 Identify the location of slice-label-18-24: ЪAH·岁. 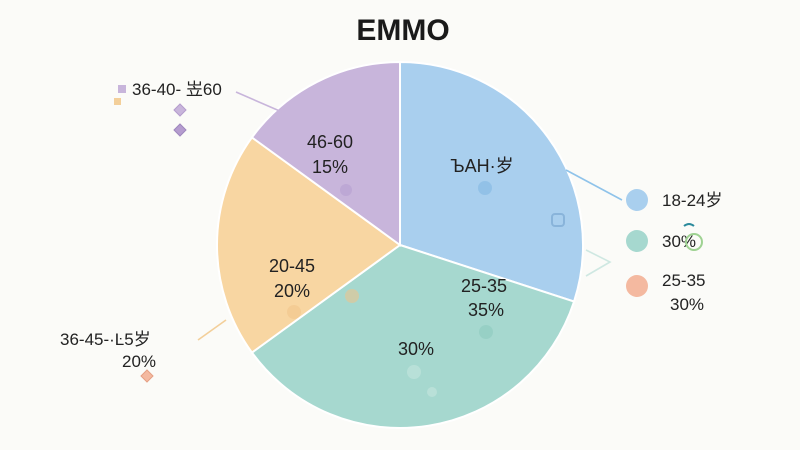
(481, 166).